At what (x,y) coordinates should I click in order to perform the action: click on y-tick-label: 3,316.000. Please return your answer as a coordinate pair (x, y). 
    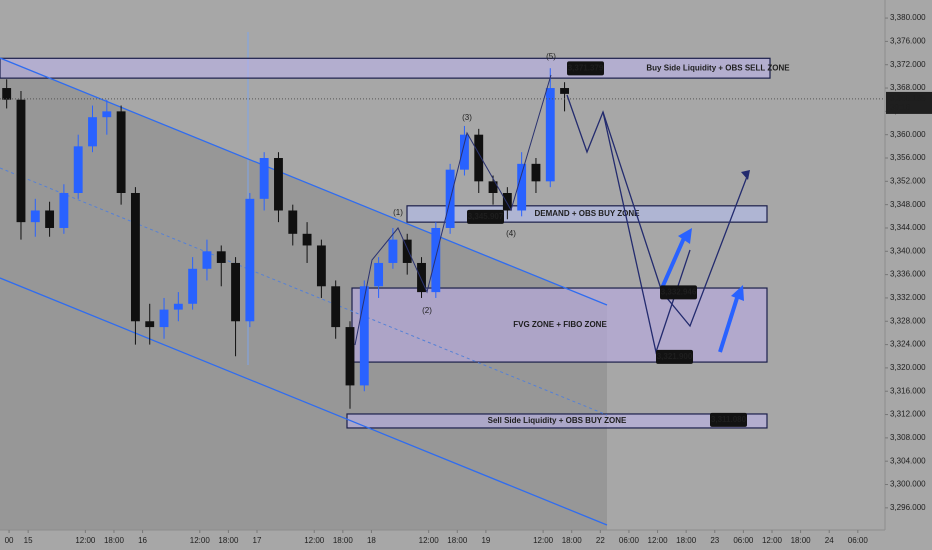
    Looking at the image, I should click on (908, 390).